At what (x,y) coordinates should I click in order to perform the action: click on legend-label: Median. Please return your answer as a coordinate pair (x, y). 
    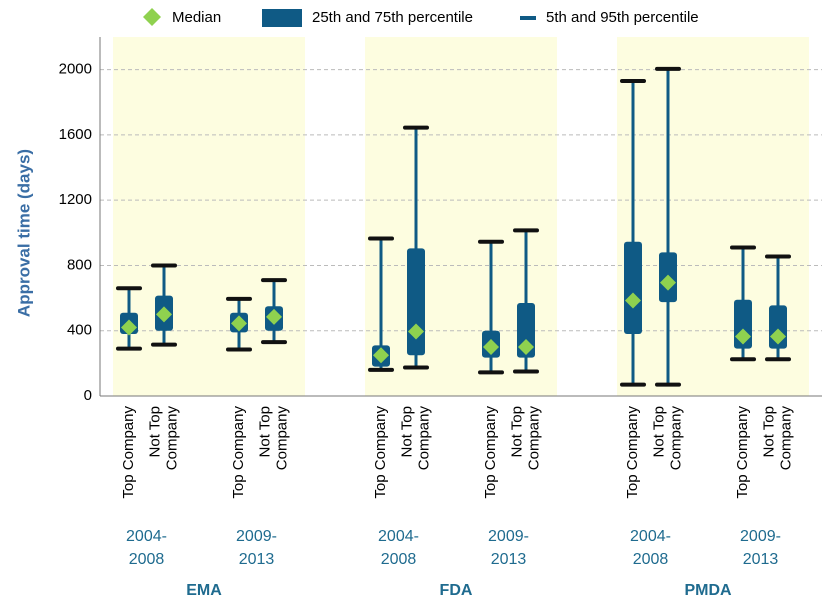
    Looking at the image, I should click on (196, 17).